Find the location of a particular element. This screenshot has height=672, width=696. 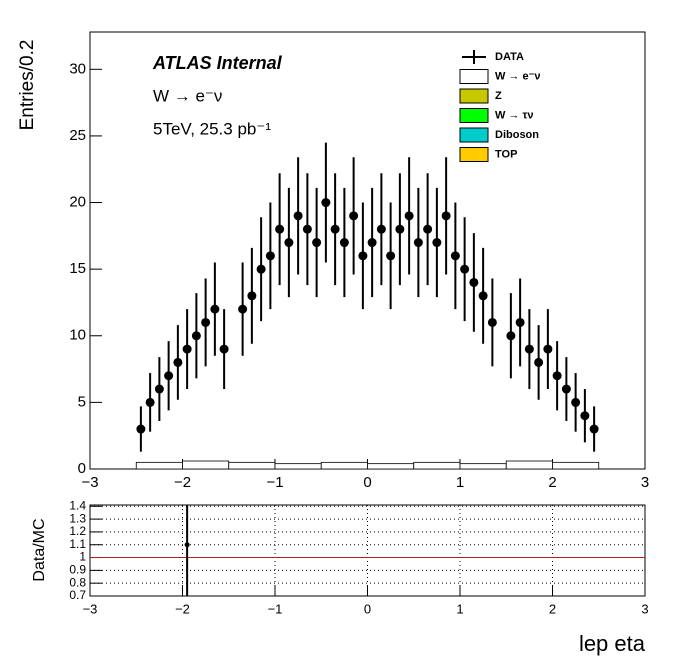

y-tick-label: 20 is located at coordinates (77, 202).